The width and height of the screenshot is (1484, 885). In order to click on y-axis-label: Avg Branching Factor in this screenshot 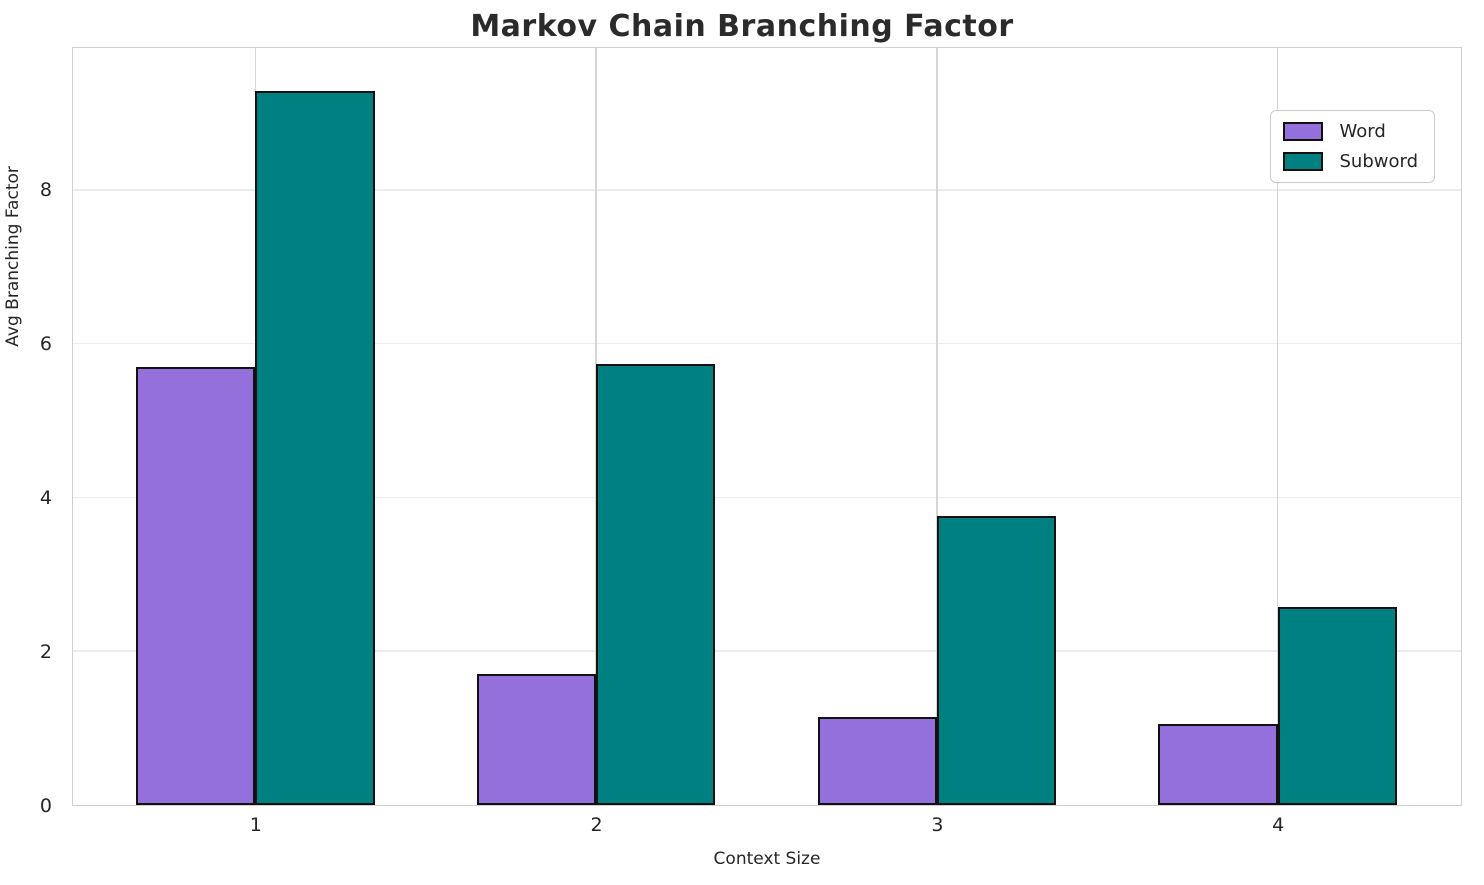, I will do `click(13, 256)`.